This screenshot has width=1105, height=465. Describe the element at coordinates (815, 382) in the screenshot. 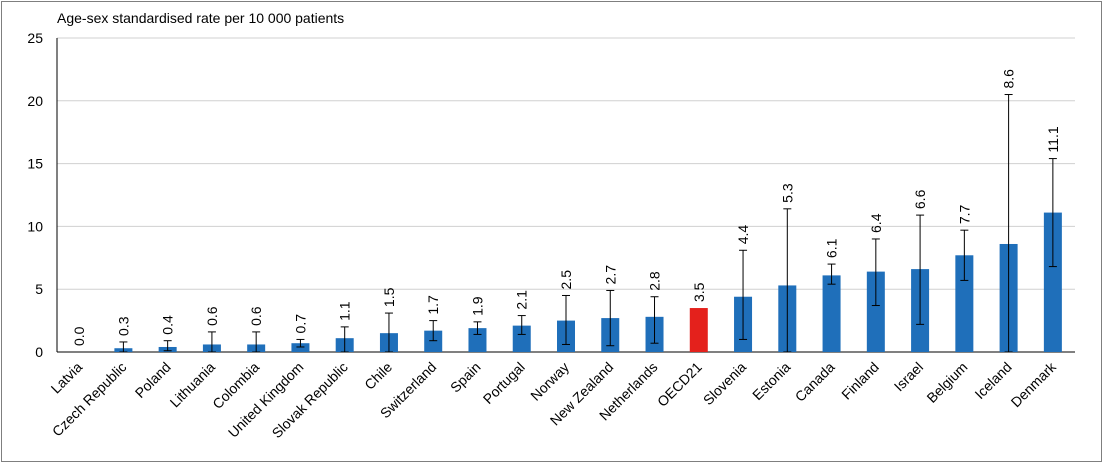

I see `category-label: Canada` at that location.